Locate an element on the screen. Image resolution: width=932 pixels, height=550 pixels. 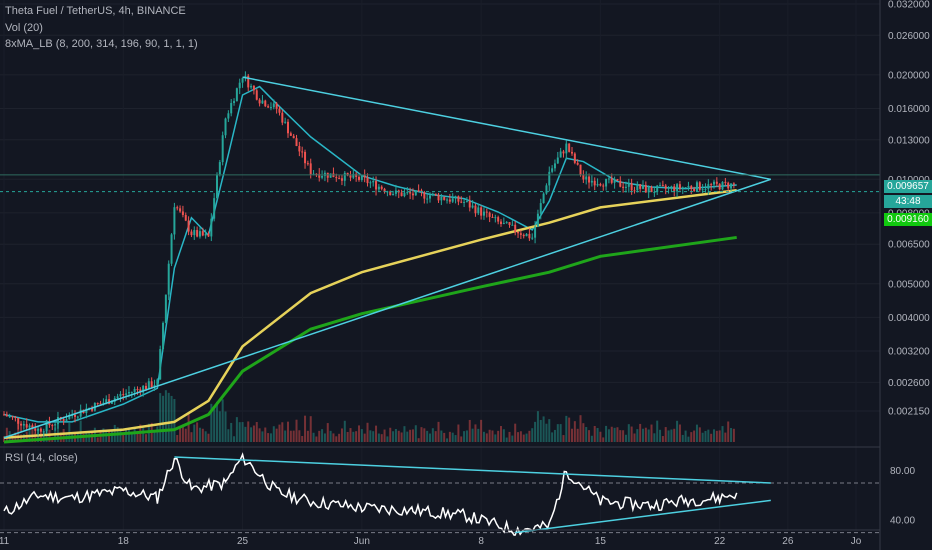
volume-indicator-label: Vol (20) is located at coordinates (24, 28).